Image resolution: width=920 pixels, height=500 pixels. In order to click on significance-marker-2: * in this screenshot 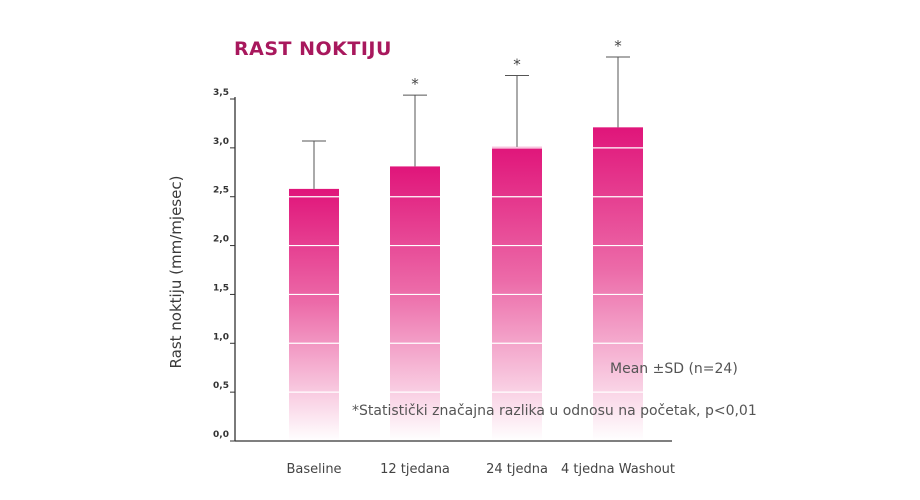, I will do `click(415, 84)`.